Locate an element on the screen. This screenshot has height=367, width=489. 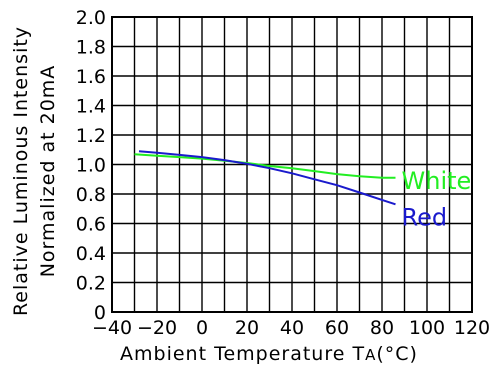
series-label-white: White is located at coordinates (437, 181).